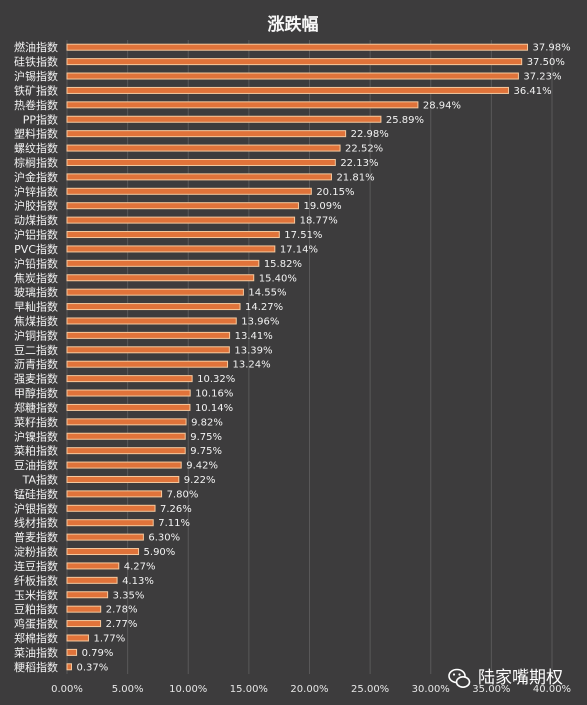 Image resolution: width=587 pixels, height=705 pixels. I want to click on data-label: 7.11%, so click(174, 523).